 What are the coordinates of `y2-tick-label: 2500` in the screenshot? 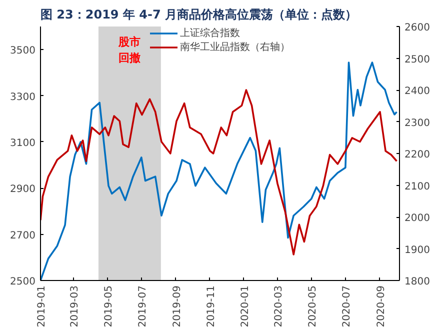 It's located at (417, 60).